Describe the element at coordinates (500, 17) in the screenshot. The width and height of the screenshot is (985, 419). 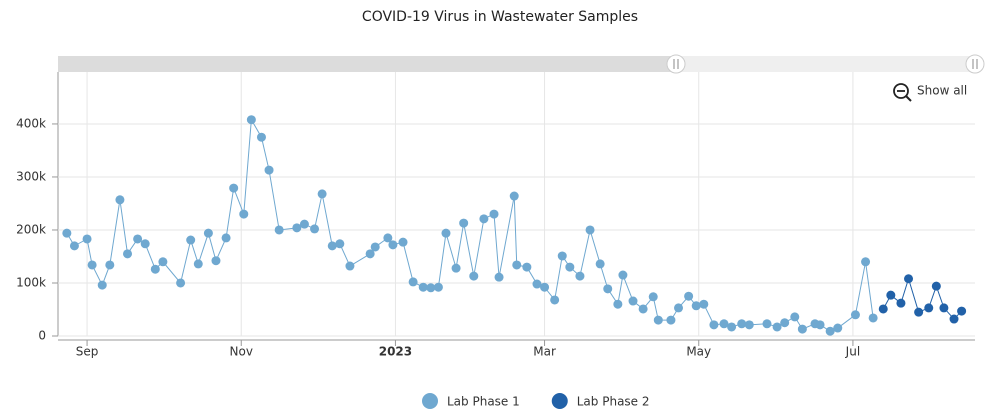
I see `chart-title: COVID-19 Virus in Wastewater Samples` at that location.